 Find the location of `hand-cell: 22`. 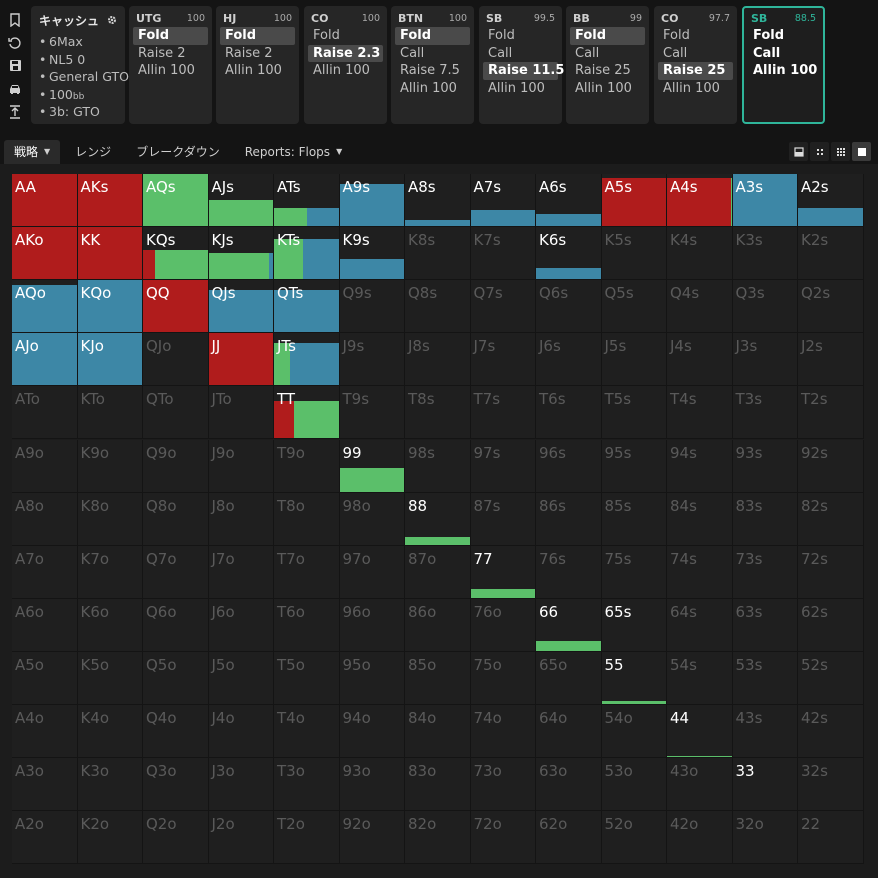

hand-cell: 22 is located at coordinates (831, 838).